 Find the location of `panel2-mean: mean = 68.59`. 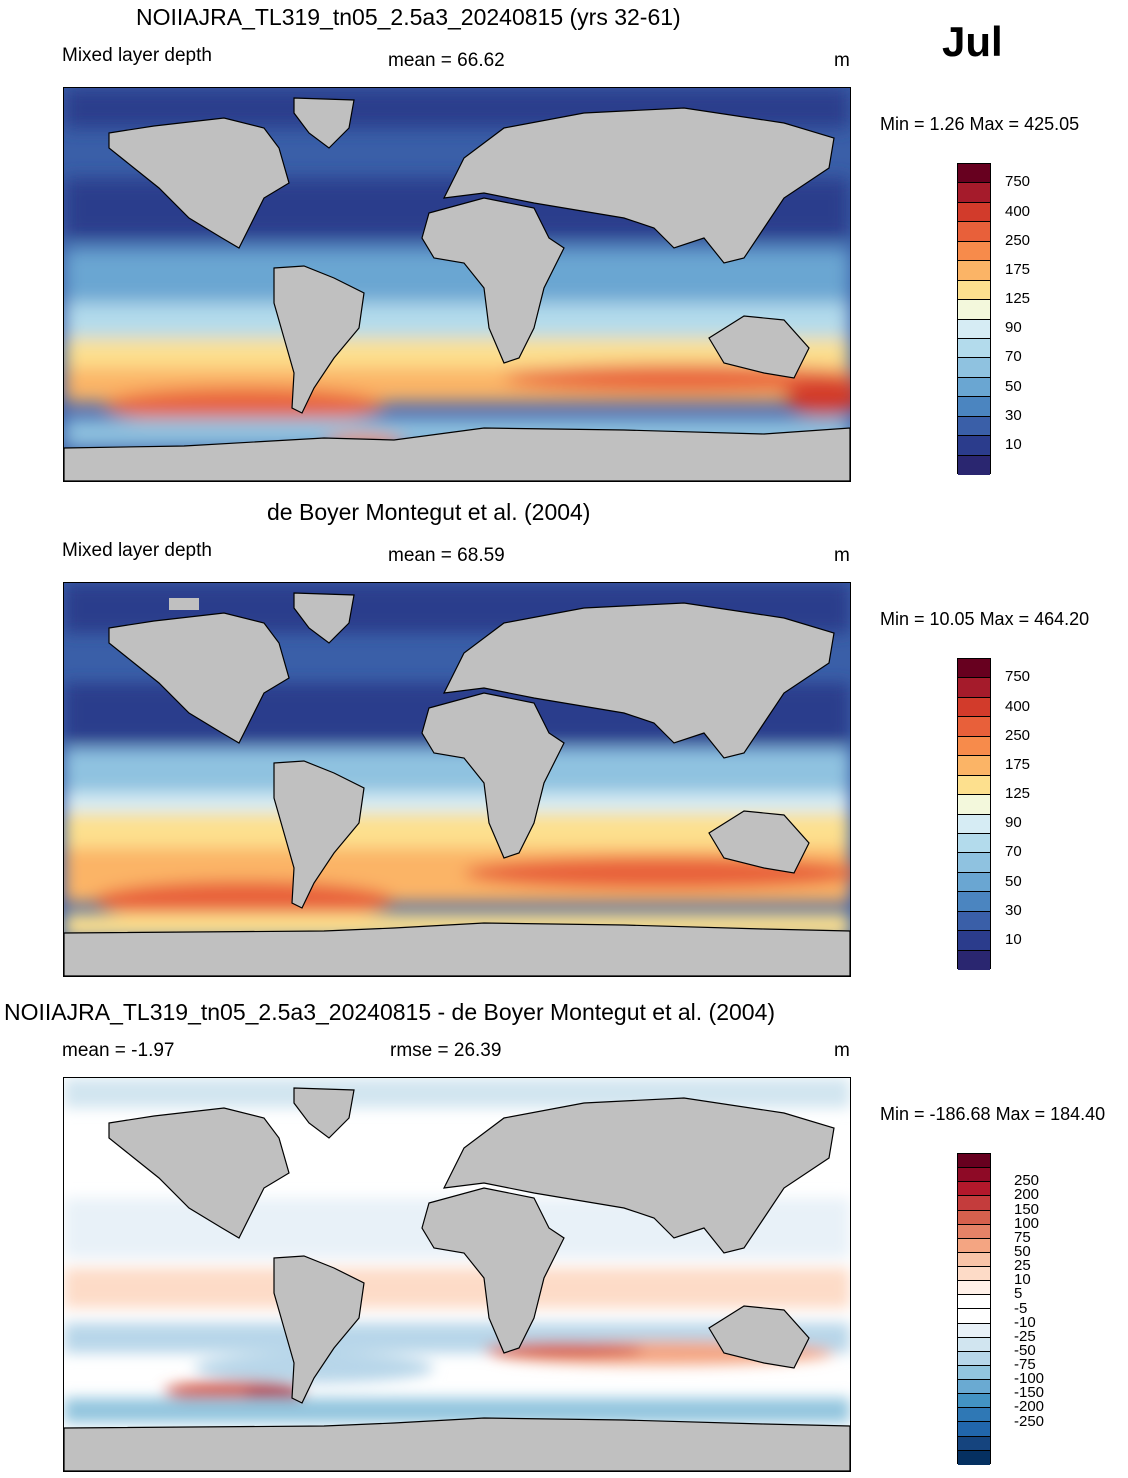

panel2-mean: mean = 68.59 is located at coordinates (446, 555).